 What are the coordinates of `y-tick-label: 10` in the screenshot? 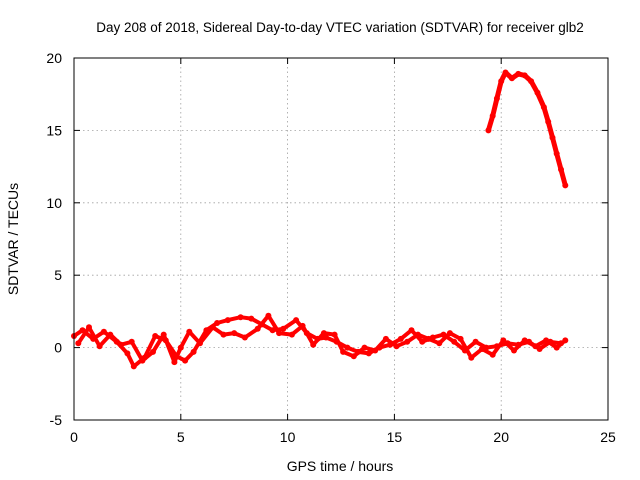 It's located at (54, 203).